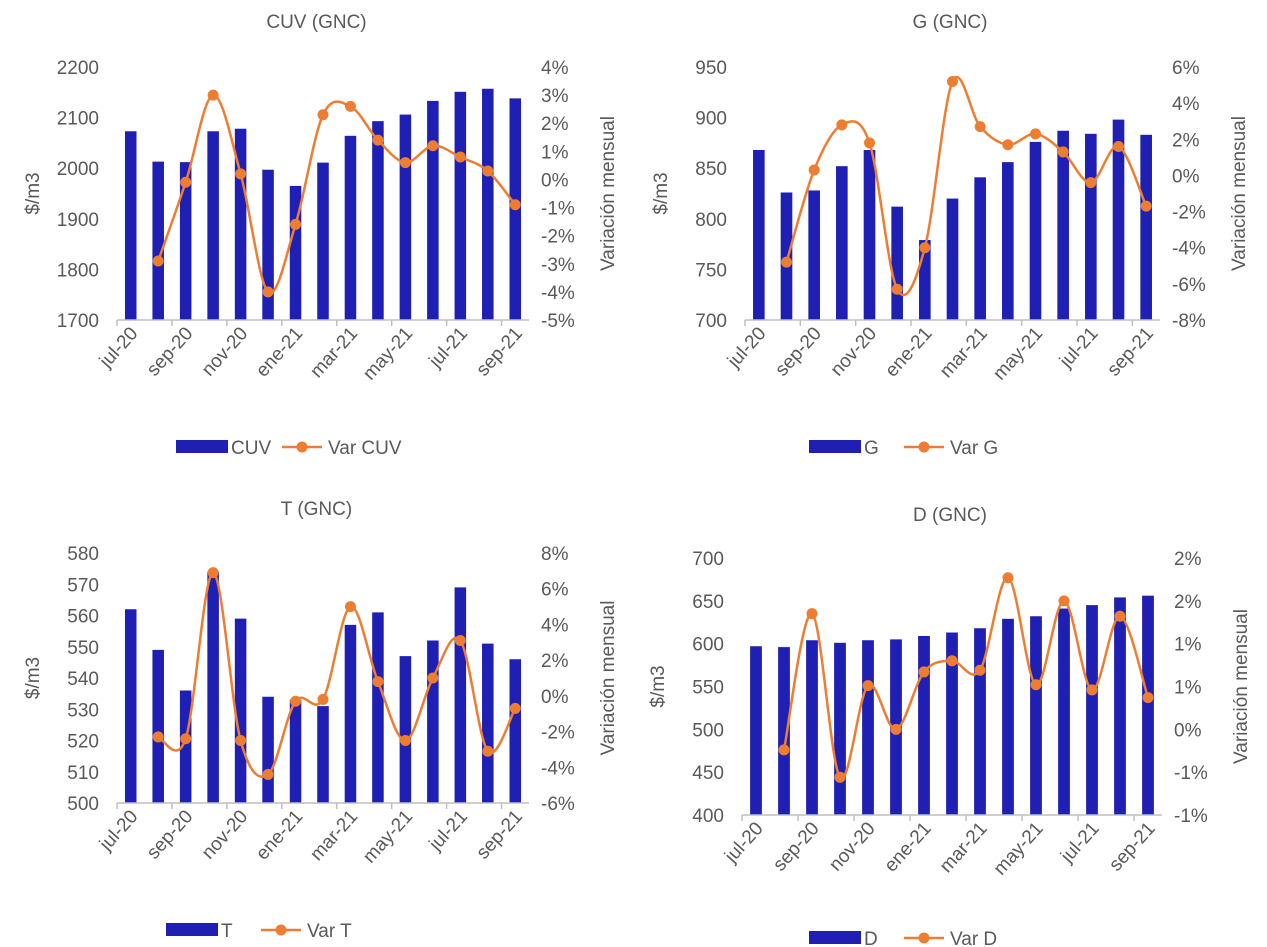 The height and width of the screenshot is (947, 1267). What do you see at coordinates (78, 169) in the screenshot?
I see `y-tick-label: 2000` at bounding box center [78, 169].